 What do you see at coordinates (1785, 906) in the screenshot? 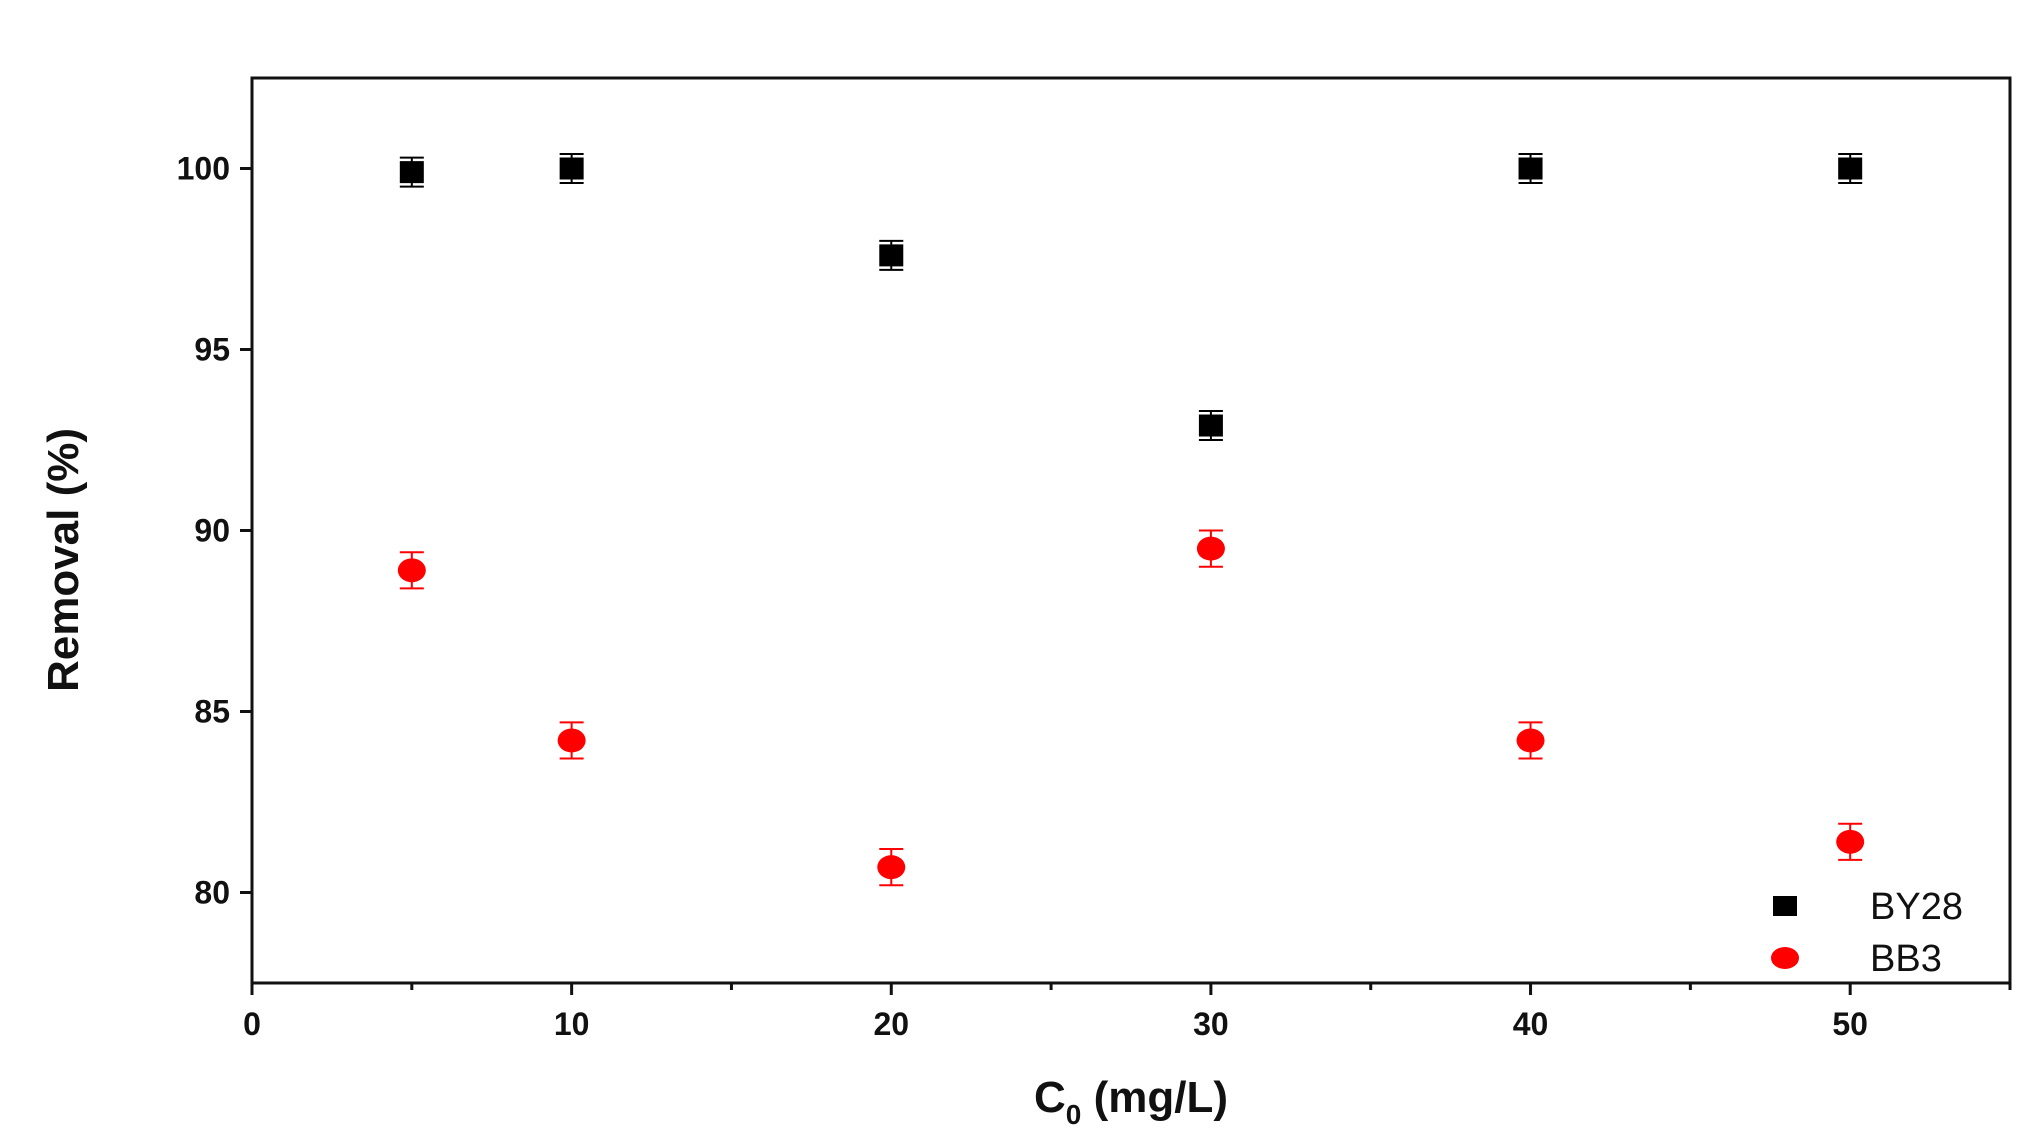
I see `legend-marker-square` at bounding box center [1785, 906].